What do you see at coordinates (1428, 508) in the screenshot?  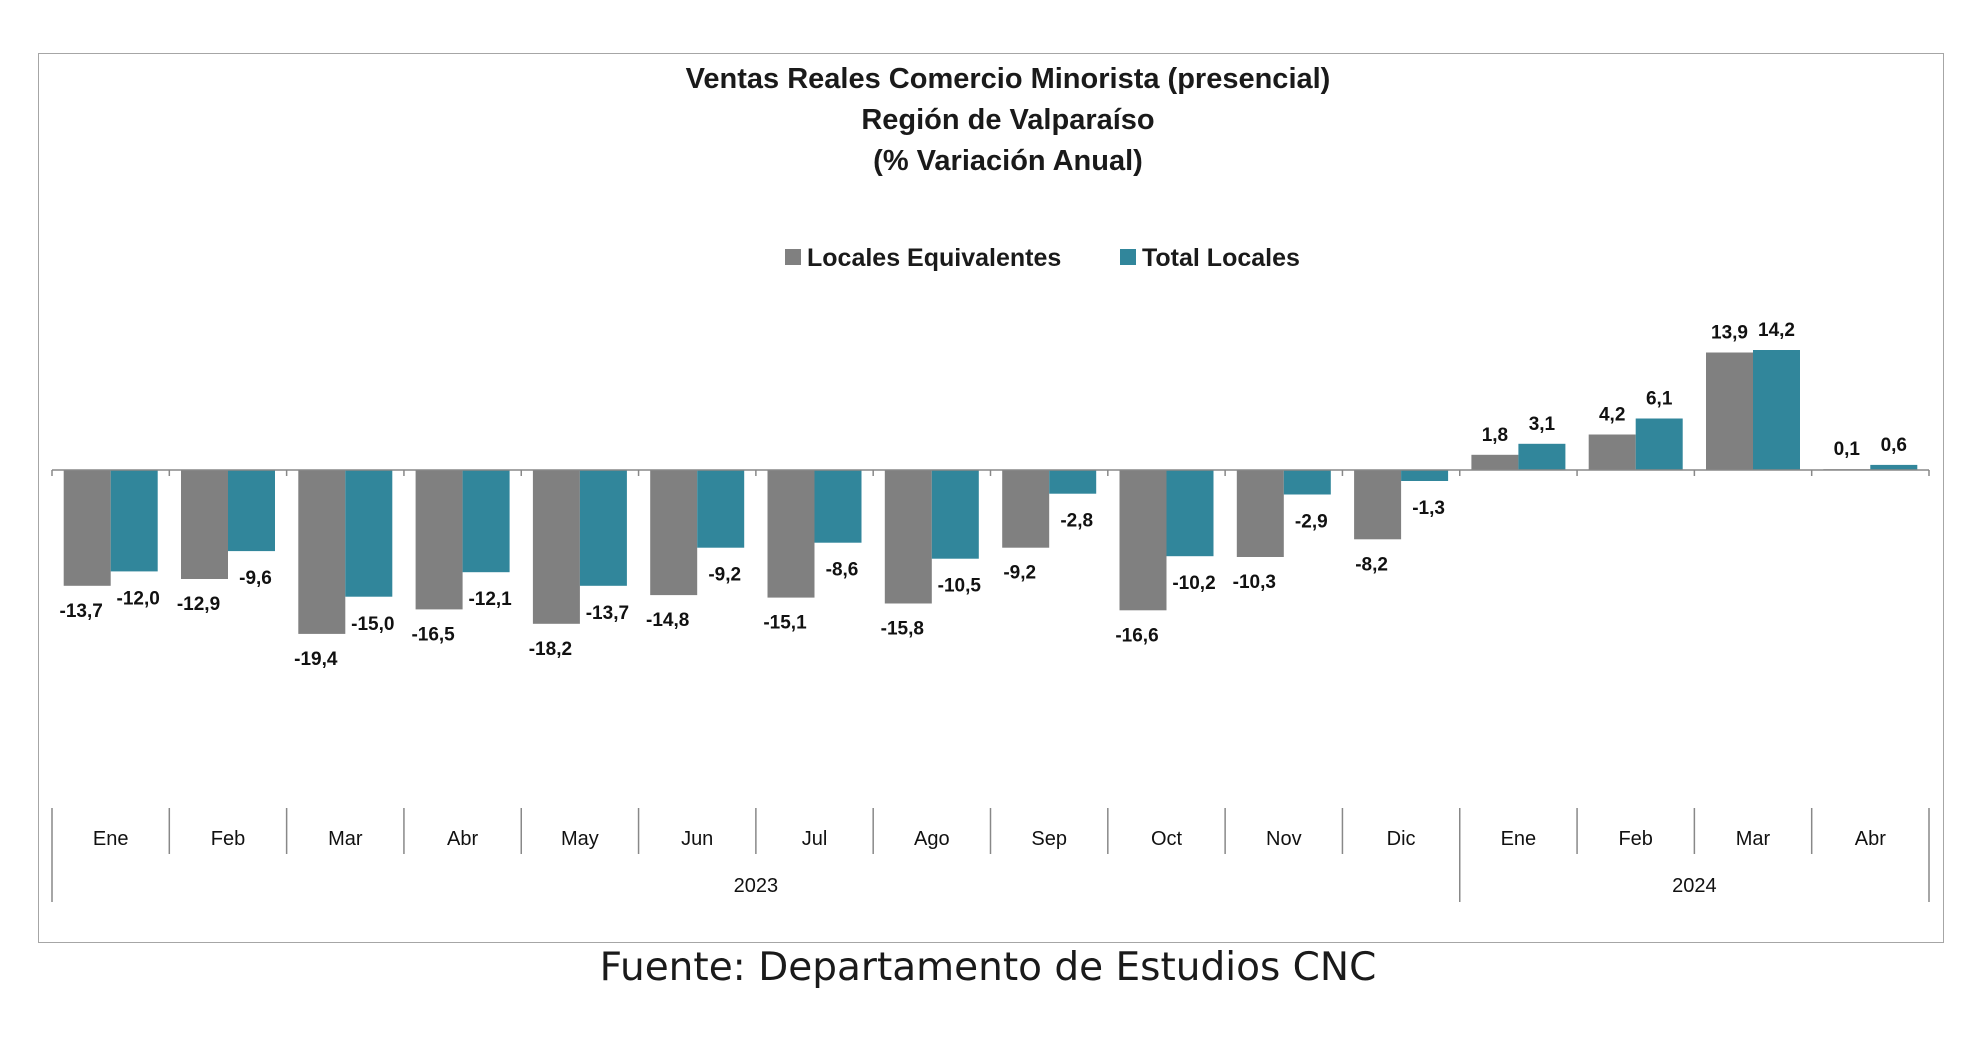 I see `data-label-total-locales-11: -1,3` at bounding box center [1428, 508].